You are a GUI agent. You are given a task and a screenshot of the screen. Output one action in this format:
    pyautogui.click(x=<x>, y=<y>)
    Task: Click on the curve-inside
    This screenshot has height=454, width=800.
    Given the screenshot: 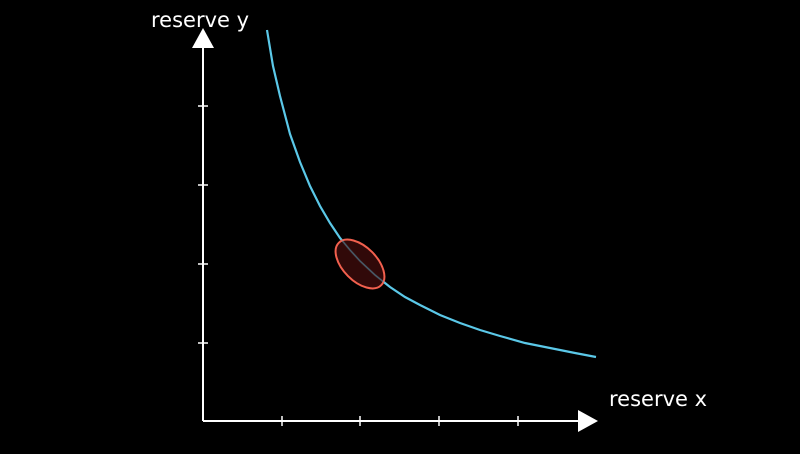 What is the action you would take?
    pyautogui.click(x=362, y=260)
    